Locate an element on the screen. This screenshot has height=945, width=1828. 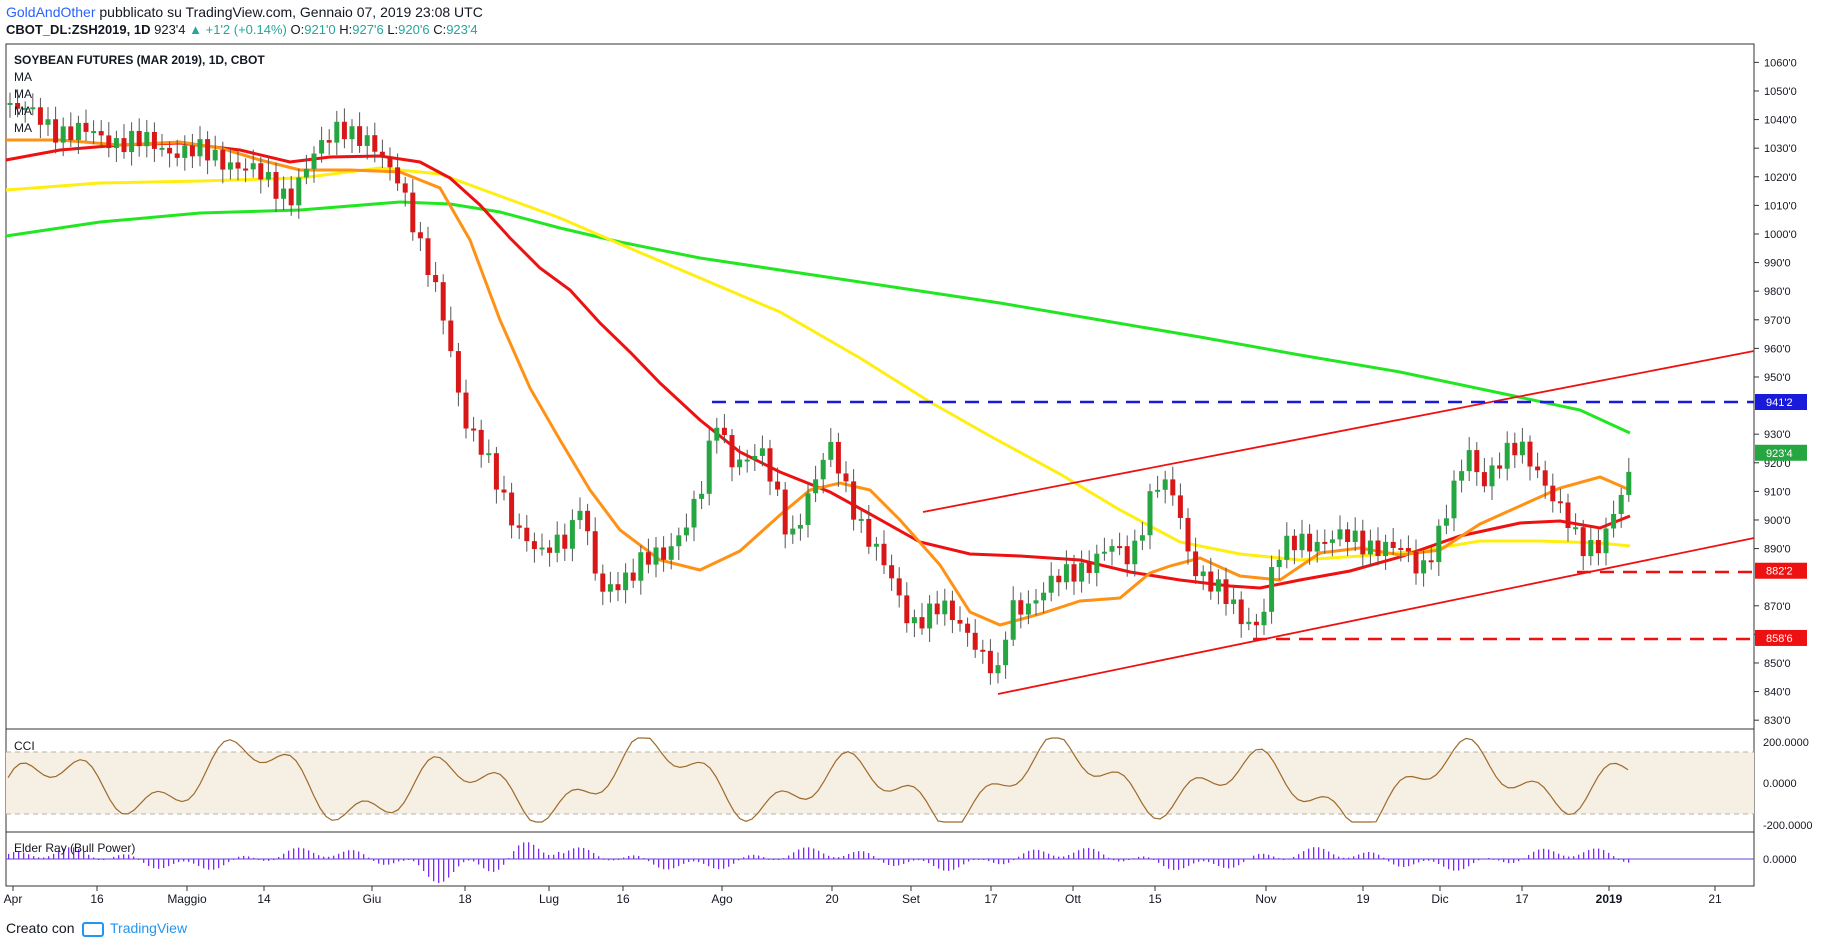
price-badge-label: 858'6 is located at coordinates (1779, 639).